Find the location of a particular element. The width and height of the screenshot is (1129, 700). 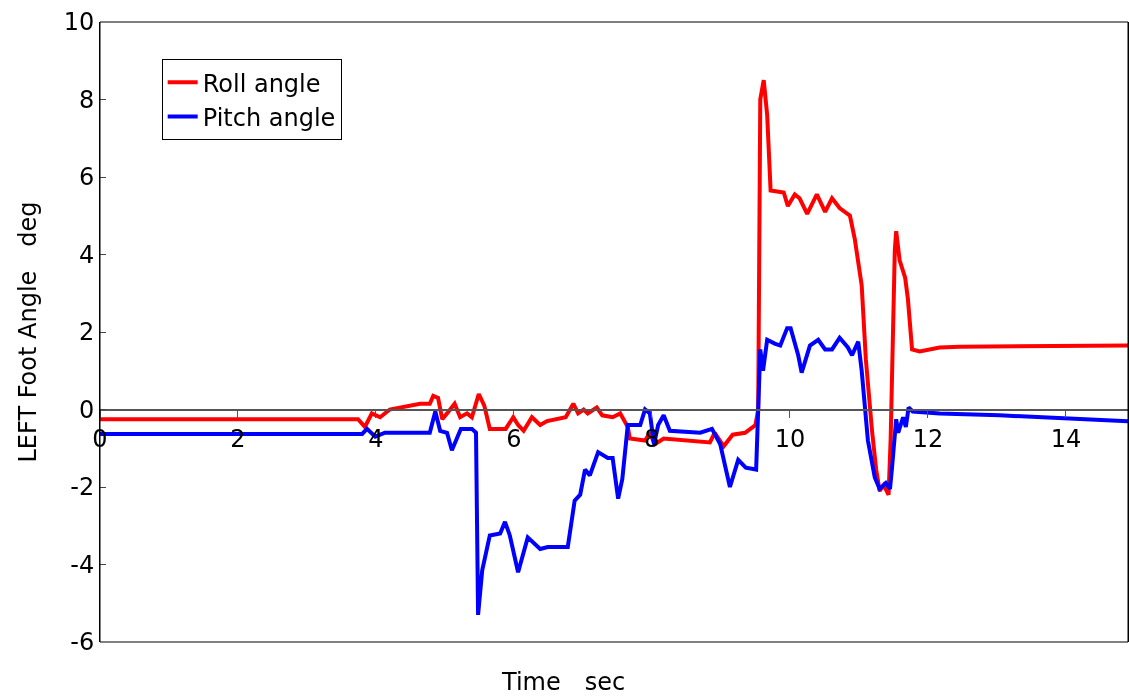

x-tick-label: 12 is located at coordinates (928, 439).